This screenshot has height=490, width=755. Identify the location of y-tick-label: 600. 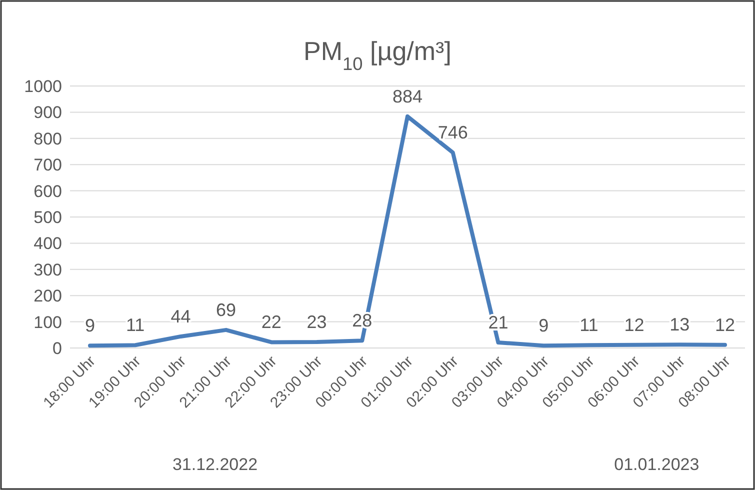
(48, 191).